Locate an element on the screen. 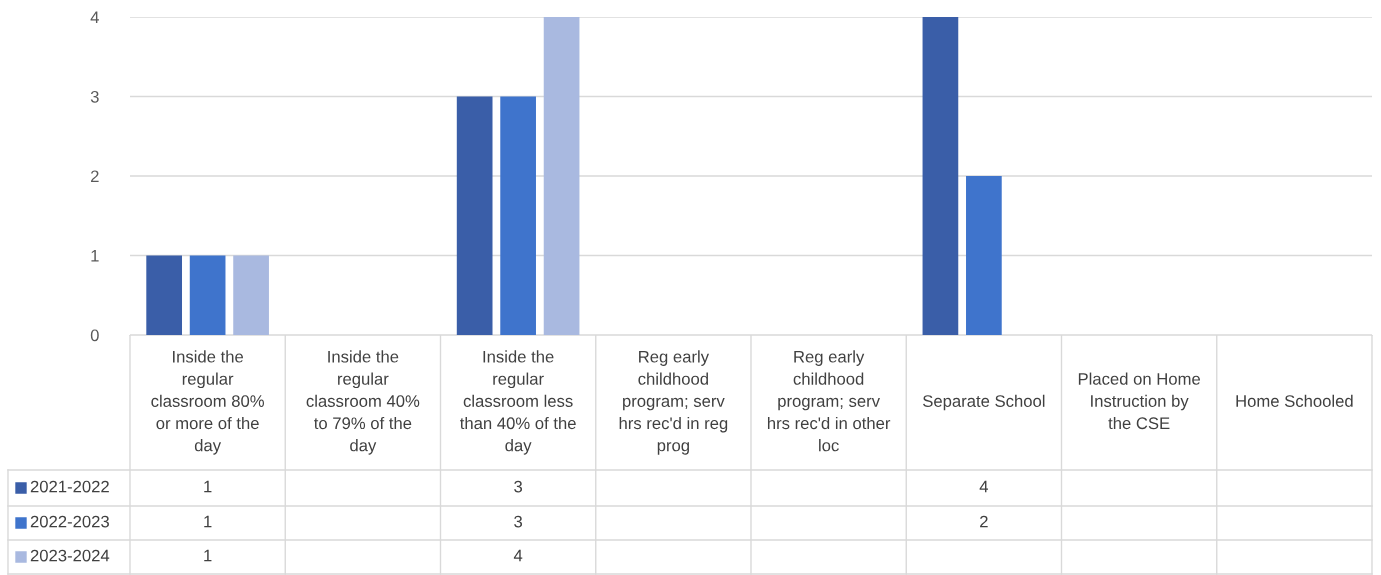 The image size is (1381, 575). x-tick-label: Reg early childhood program; serv hrs rec'd in other loc is located at coordinates (829, 401).